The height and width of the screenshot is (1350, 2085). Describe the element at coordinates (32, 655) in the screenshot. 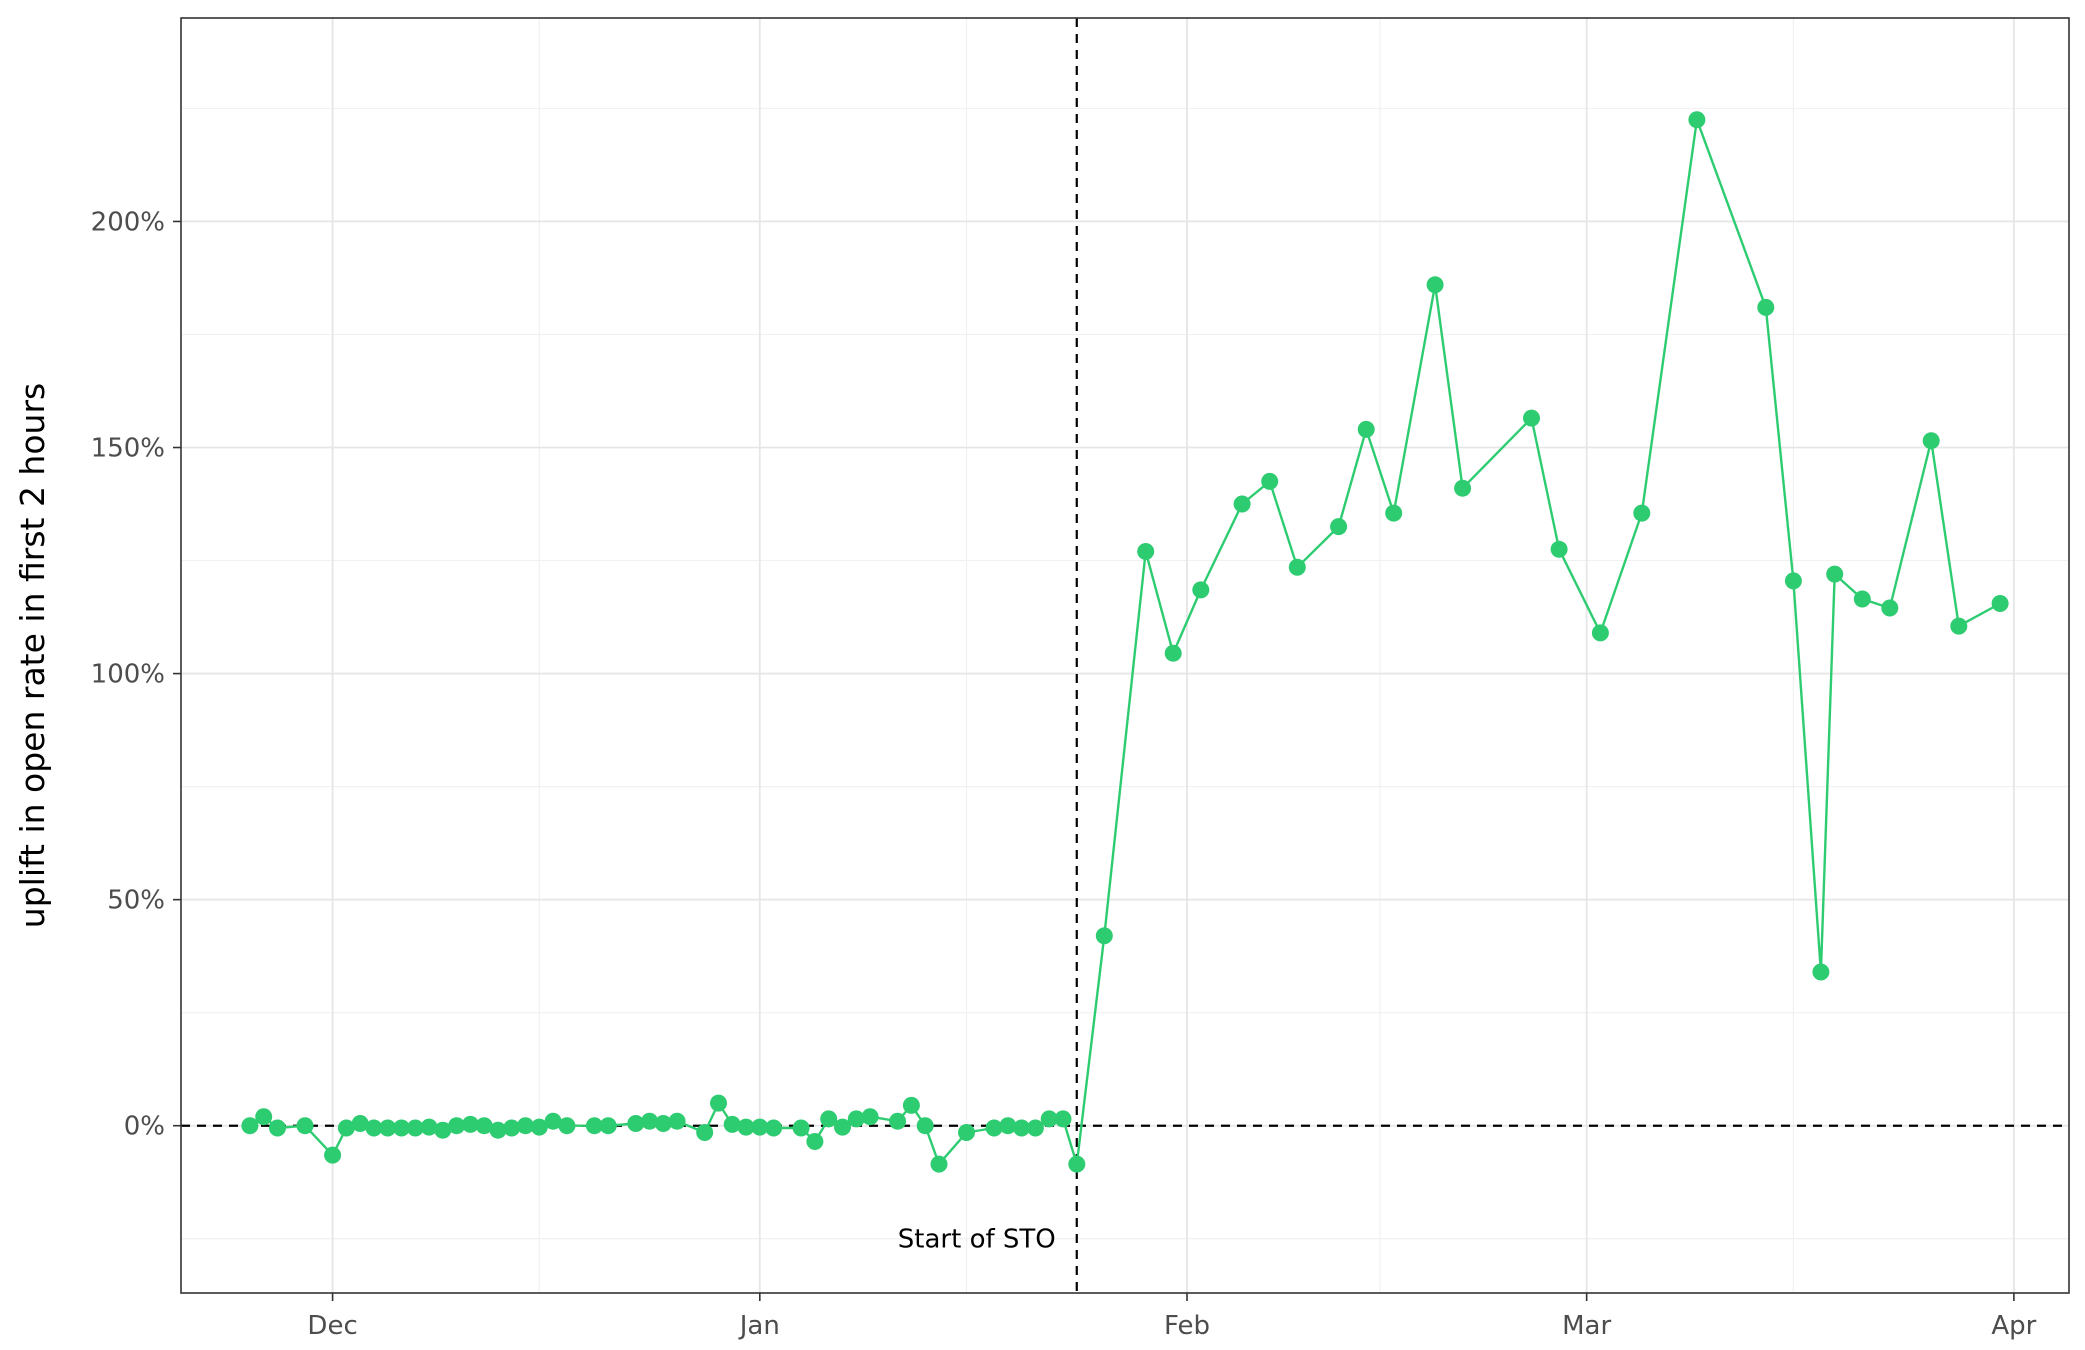

I see `y-axis-title: uplift in open rate in first 2 hours` at that location.